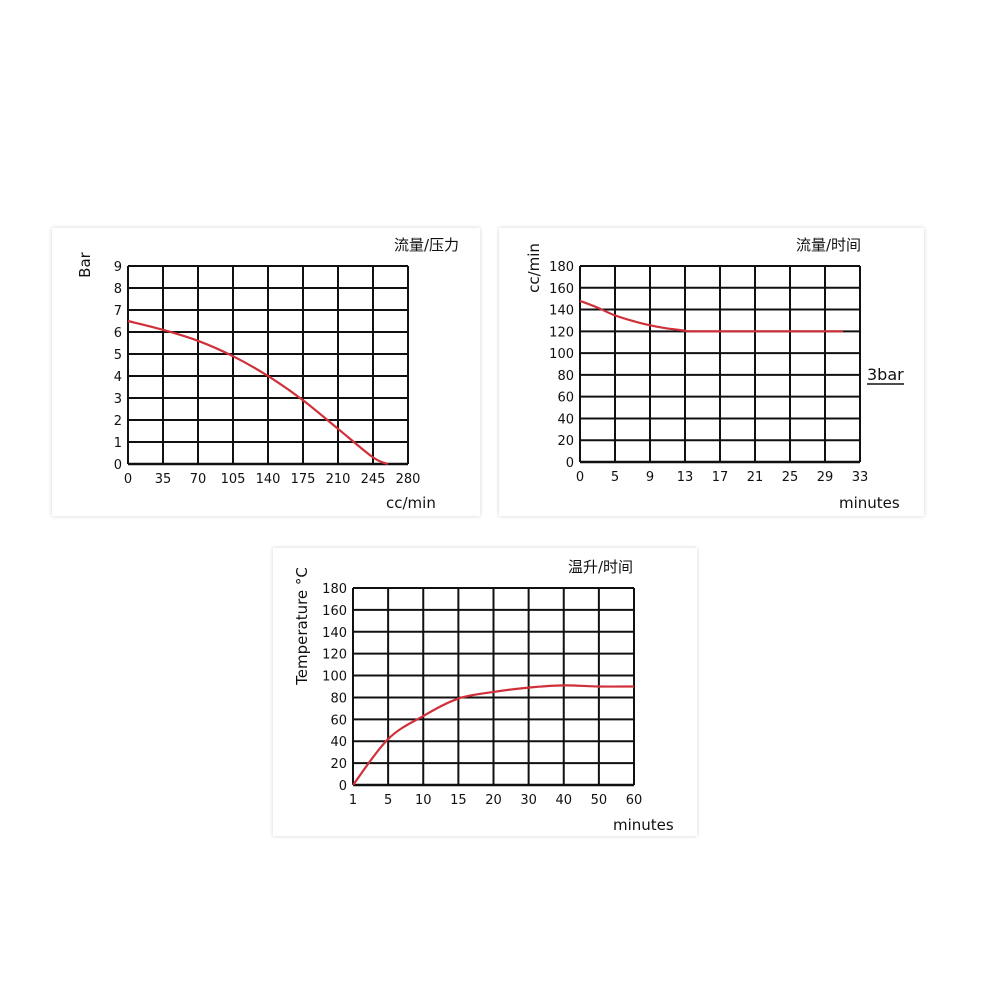 This screenshot has height=1000, width=1000. I want to click on y-tick-label: 1, so click(118, 443).